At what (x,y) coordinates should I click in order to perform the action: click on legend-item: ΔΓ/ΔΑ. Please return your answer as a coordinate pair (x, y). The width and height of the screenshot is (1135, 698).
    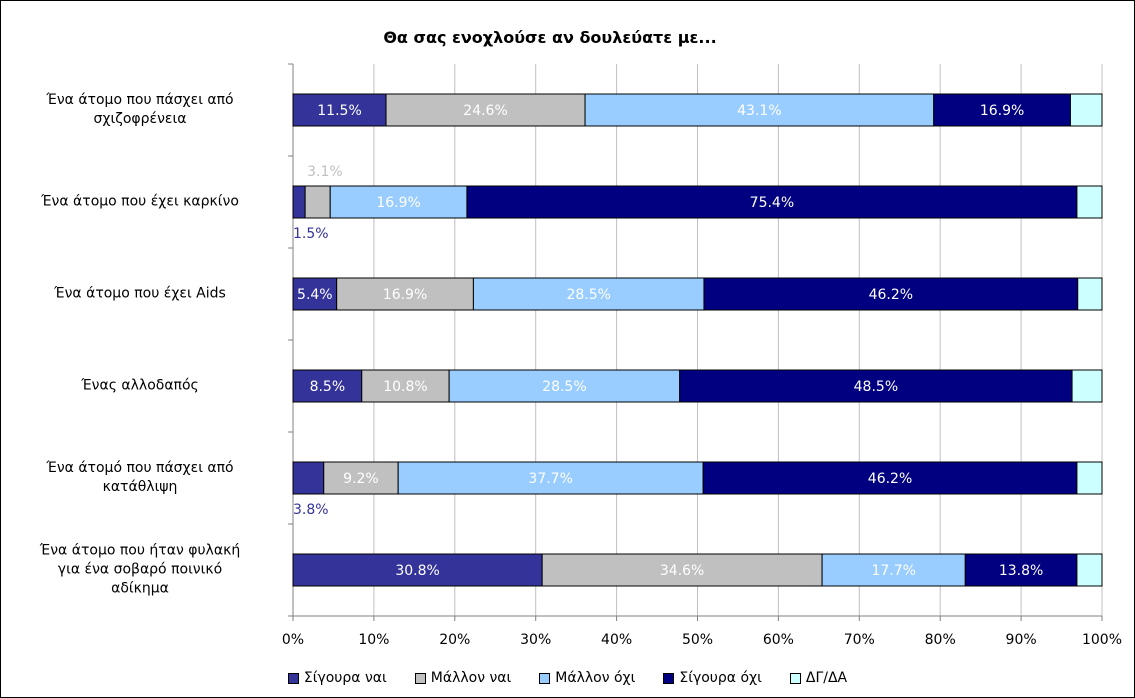
    Looking at the image, I should click on (818, 678).